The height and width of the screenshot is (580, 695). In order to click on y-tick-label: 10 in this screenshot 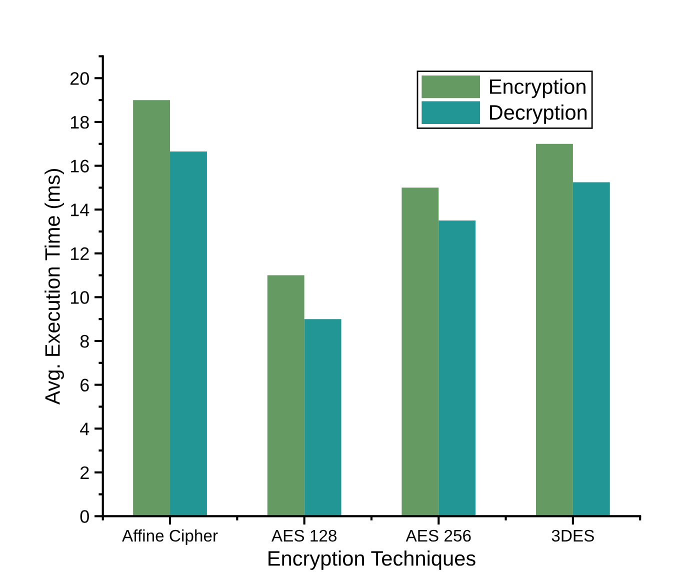, I will do `click(79, 297)`.